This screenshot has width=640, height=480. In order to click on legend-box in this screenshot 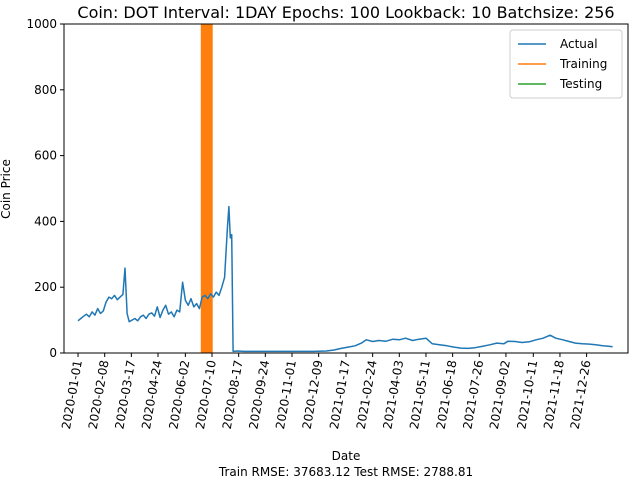, I will do `click(566, 64)`.